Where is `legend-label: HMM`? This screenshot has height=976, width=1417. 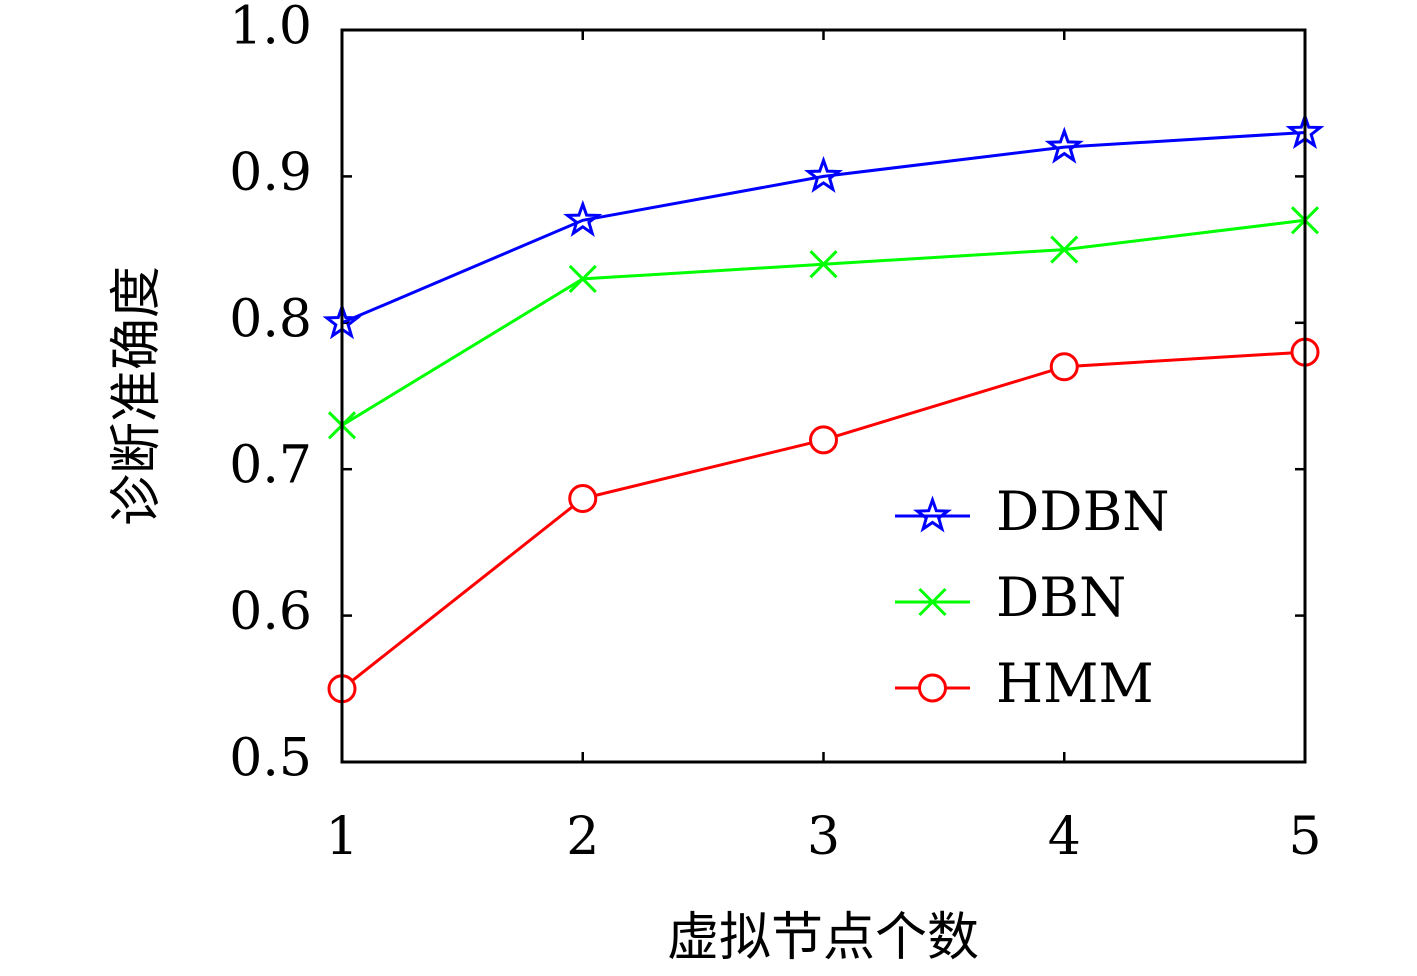
legend-label: HMM is located at coordinates (1075, 683).